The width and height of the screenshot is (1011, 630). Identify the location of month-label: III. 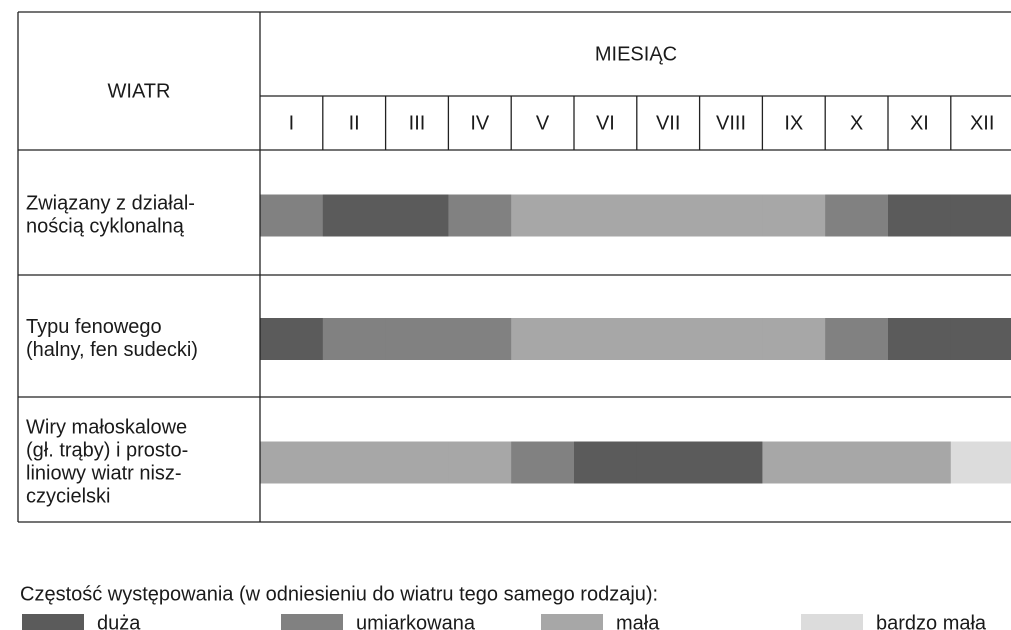
(417, 123).